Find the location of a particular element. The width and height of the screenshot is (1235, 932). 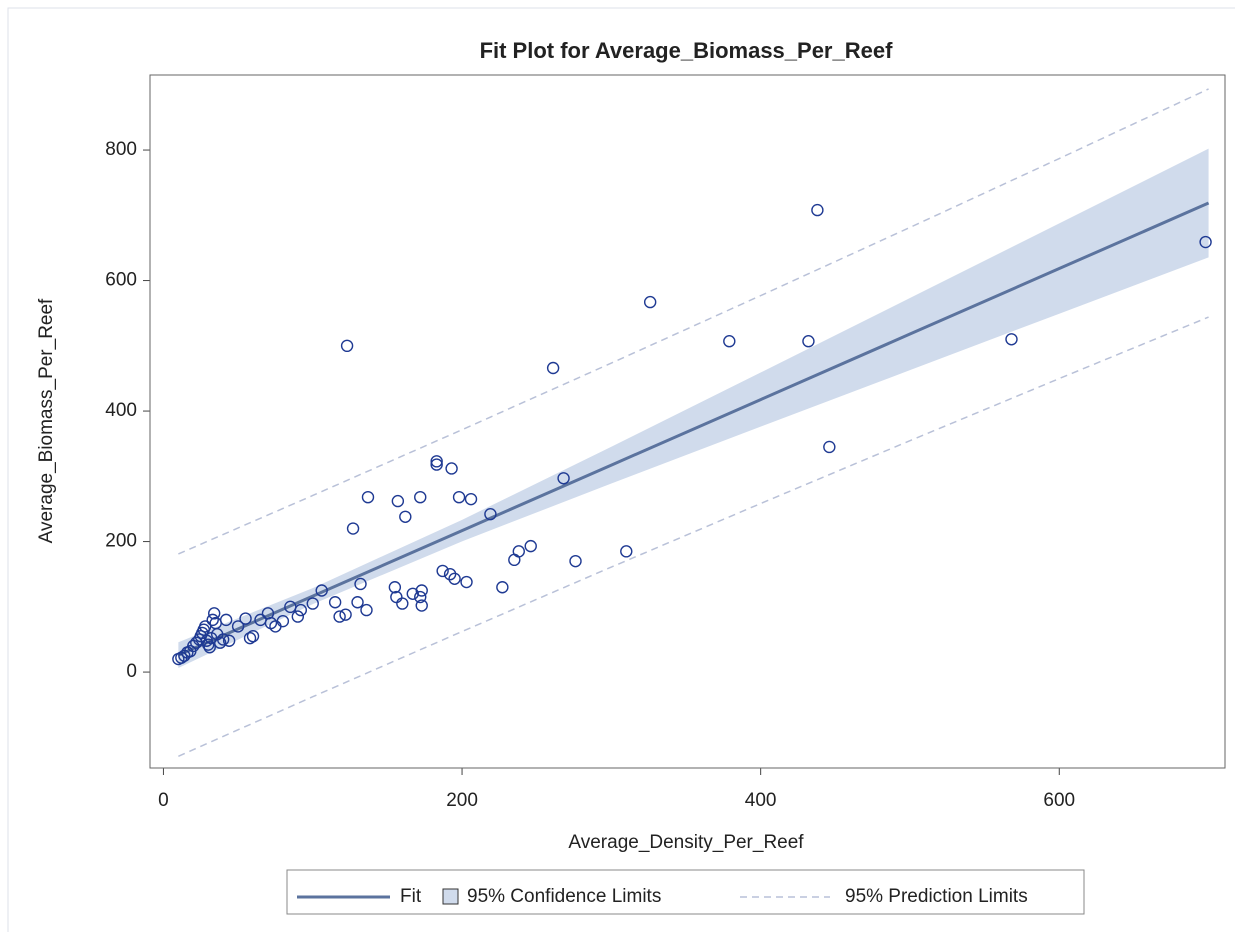

x-tick-label: 200 is located at coordinates (462, 800).